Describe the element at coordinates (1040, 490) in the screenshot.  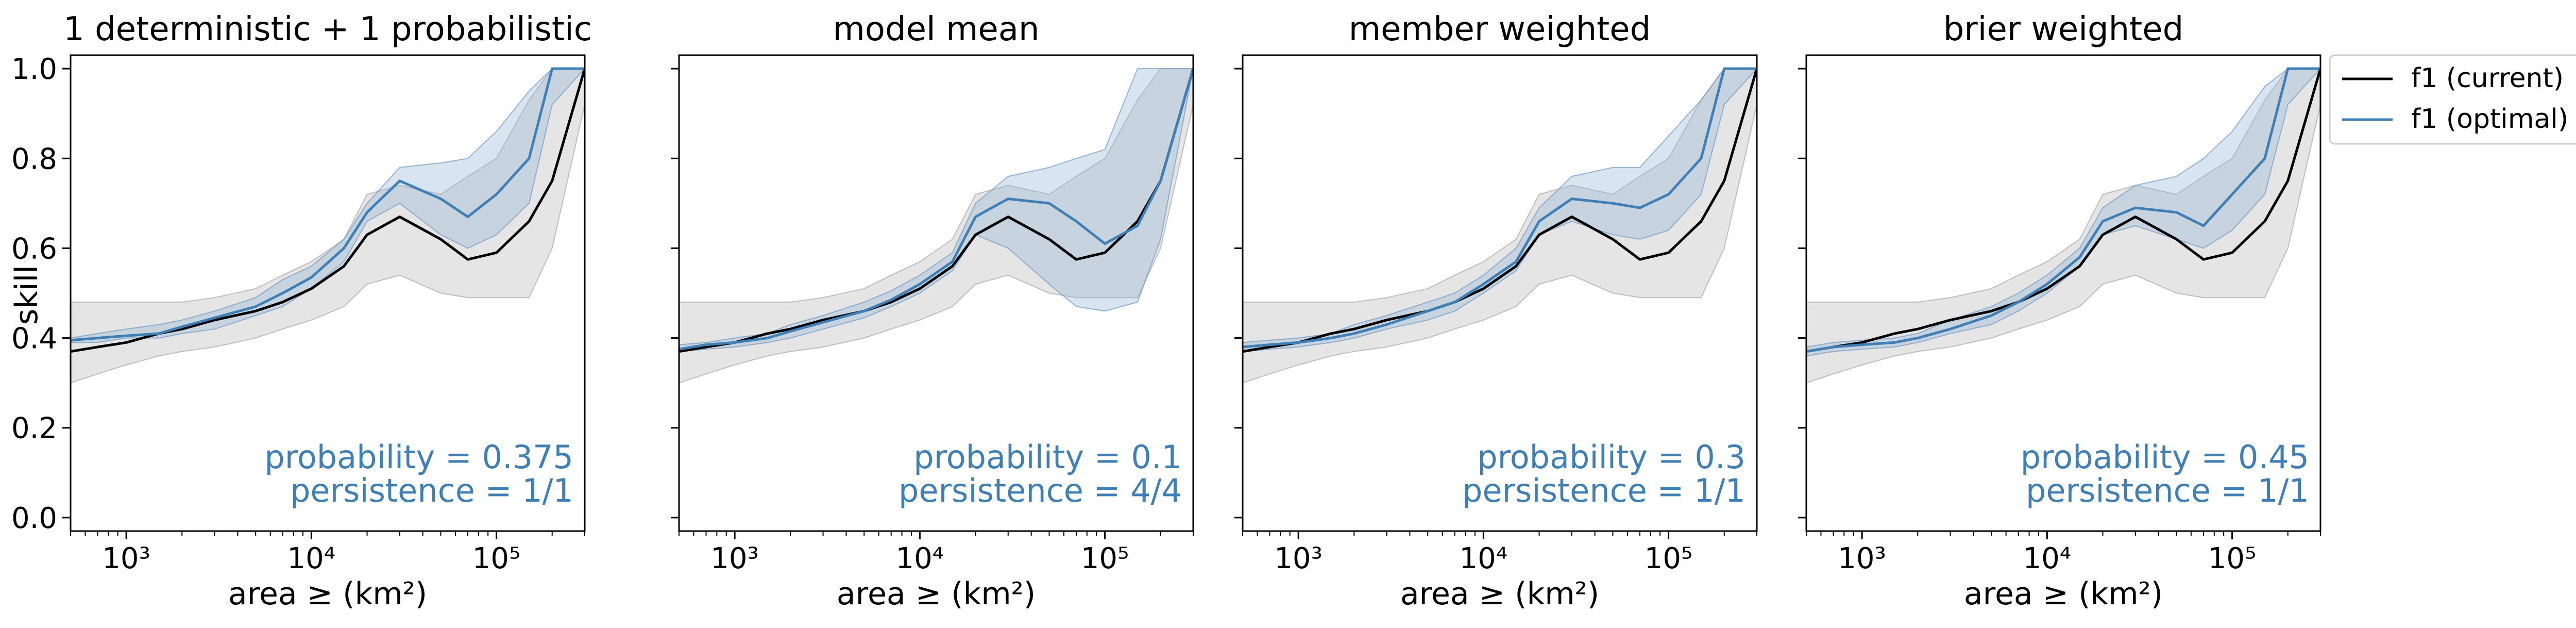
I see `annotation-persistence: persistence = 4/4` at that location.